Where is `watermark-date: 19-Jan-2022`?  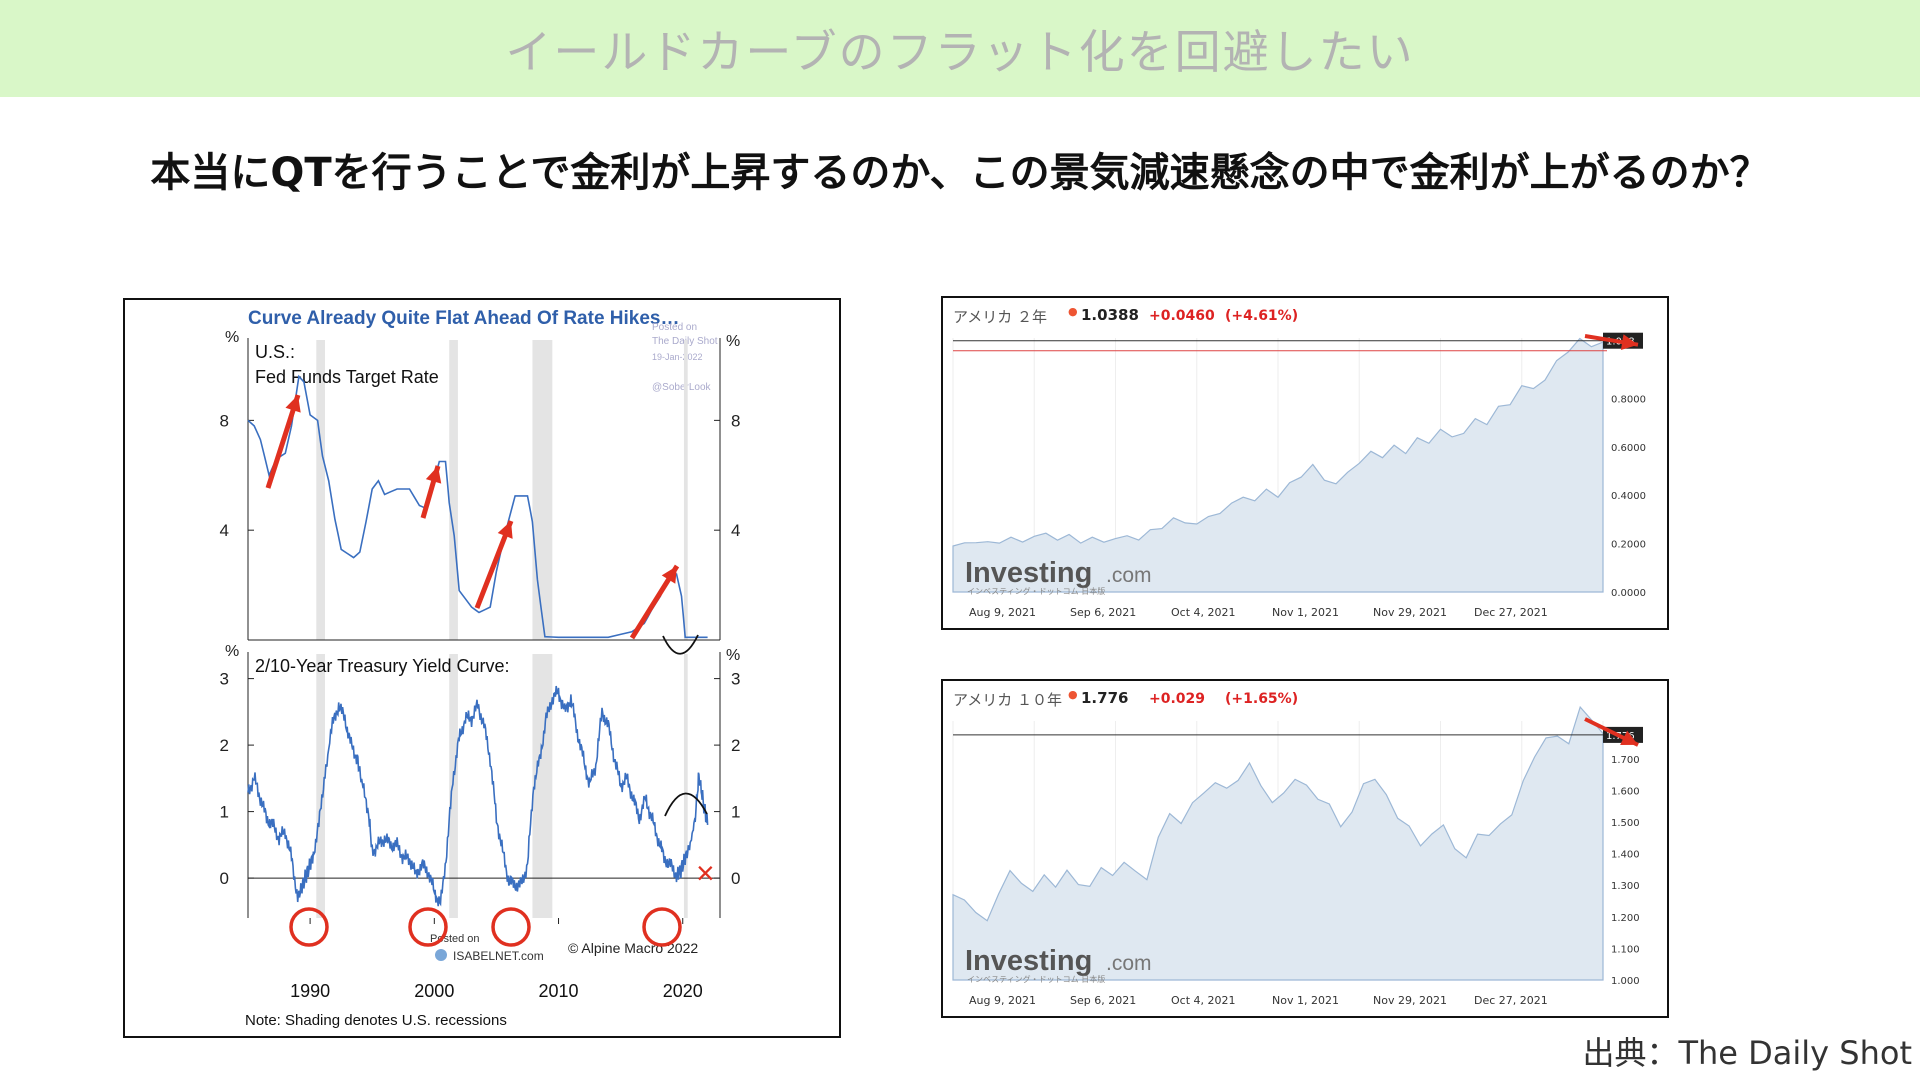
watermark-date: 19-Jan-2022 is located at coordinates (677, 357).